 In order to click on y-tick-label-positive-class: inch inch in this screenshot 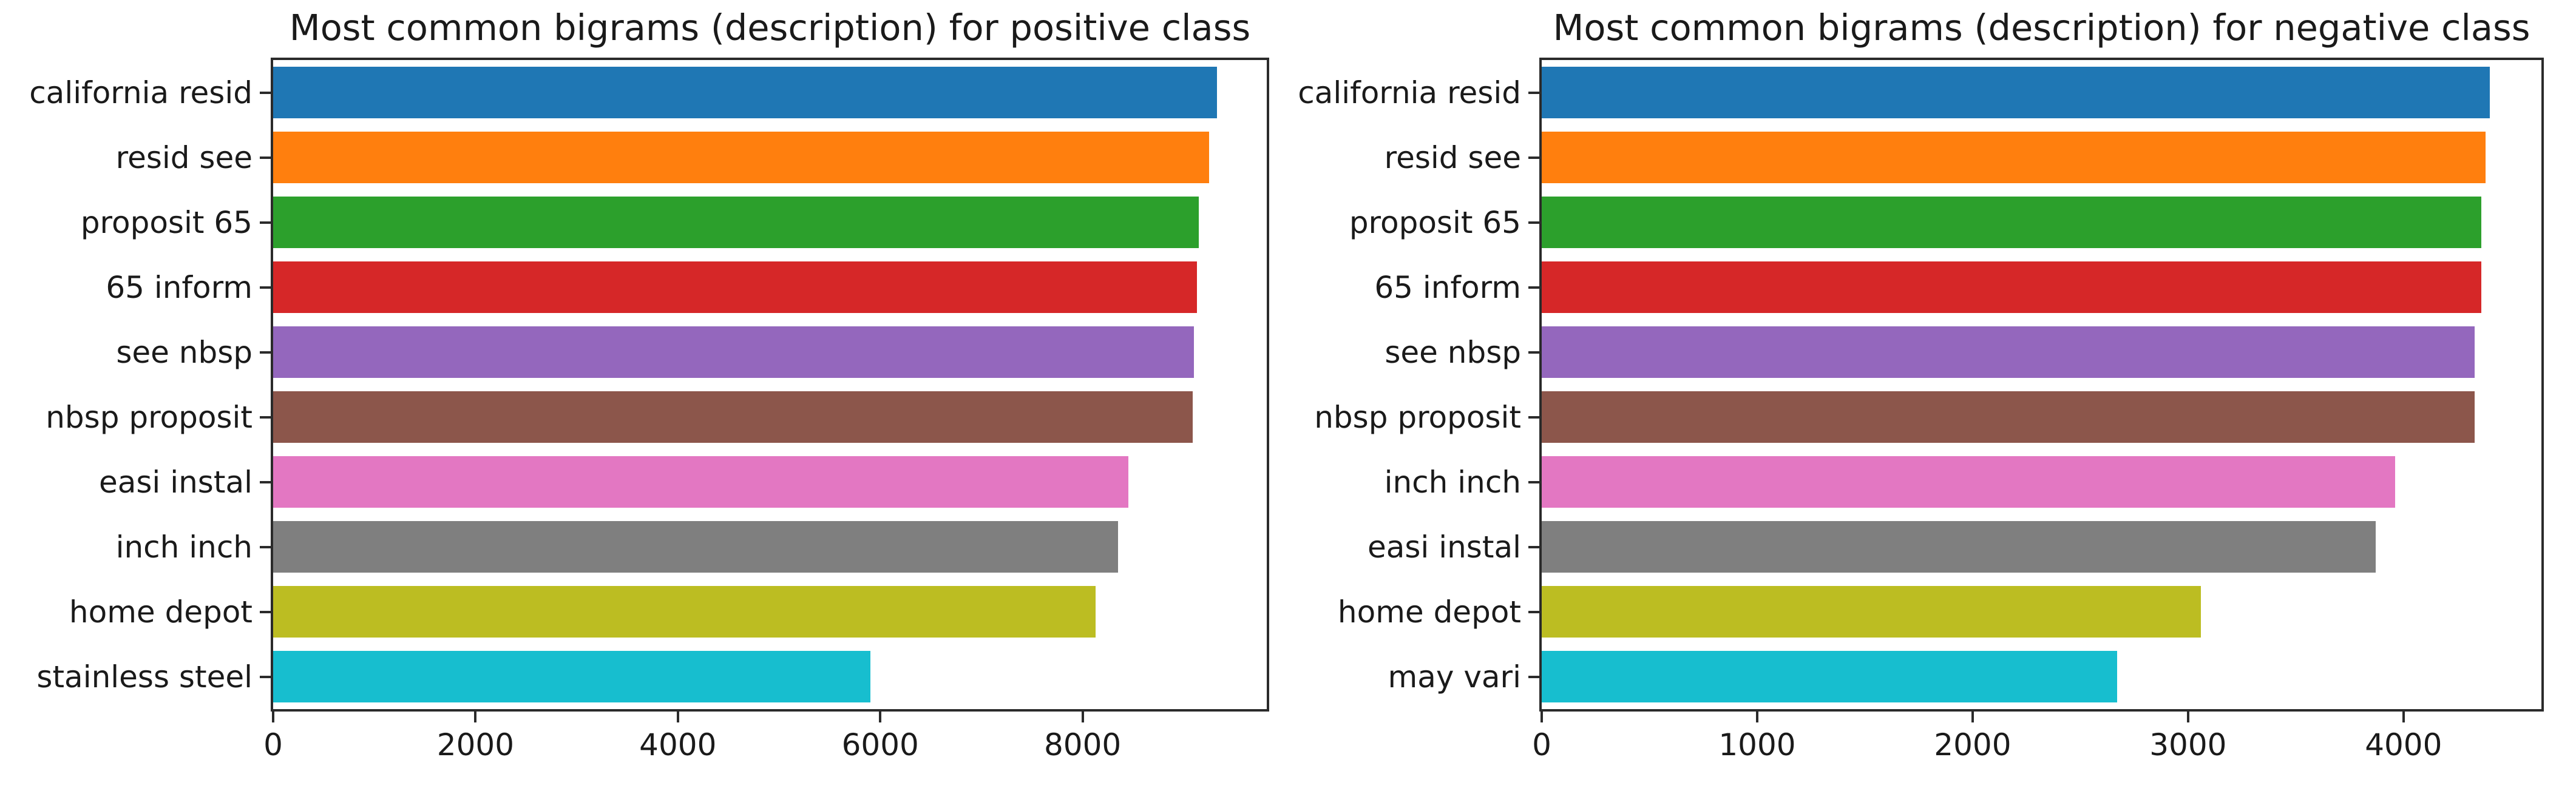, I will do `click(184, 547)`.